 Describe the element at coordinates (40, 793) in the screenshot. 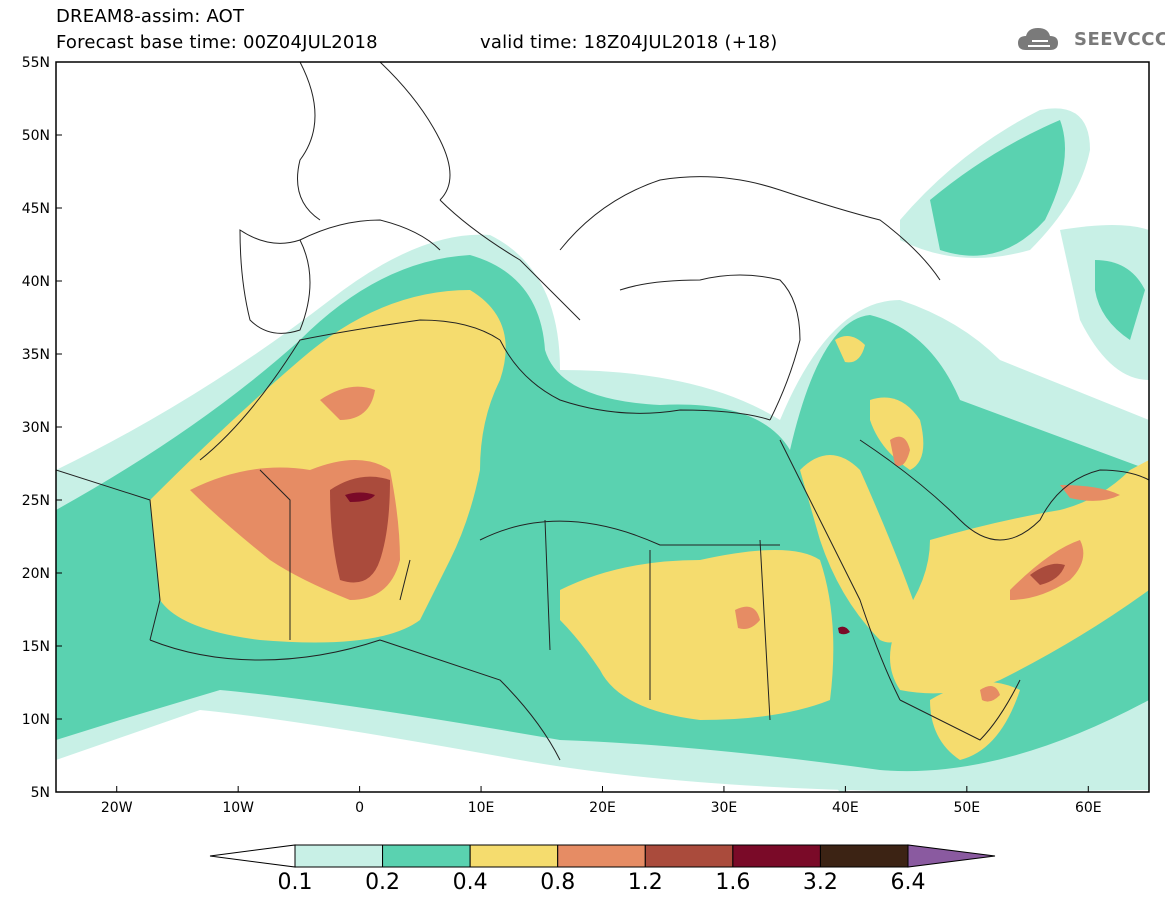

I see `lat-tick-label: 5N` at that location.